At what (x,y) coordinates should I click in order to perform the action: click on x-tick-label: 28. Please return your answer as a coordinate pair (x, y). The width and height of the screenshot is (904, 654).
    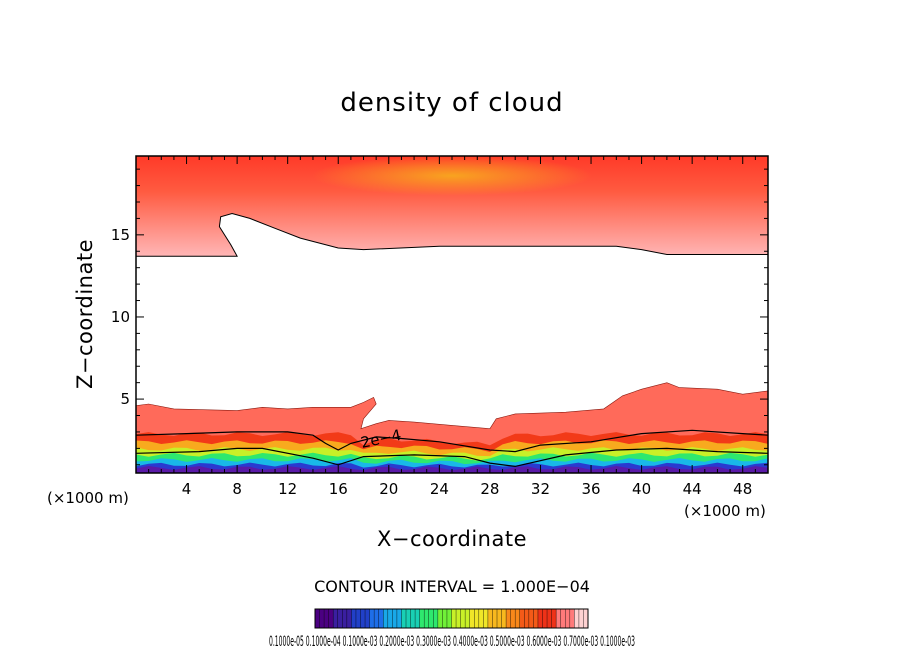
    Looking at the image, I should click on (489, 489).